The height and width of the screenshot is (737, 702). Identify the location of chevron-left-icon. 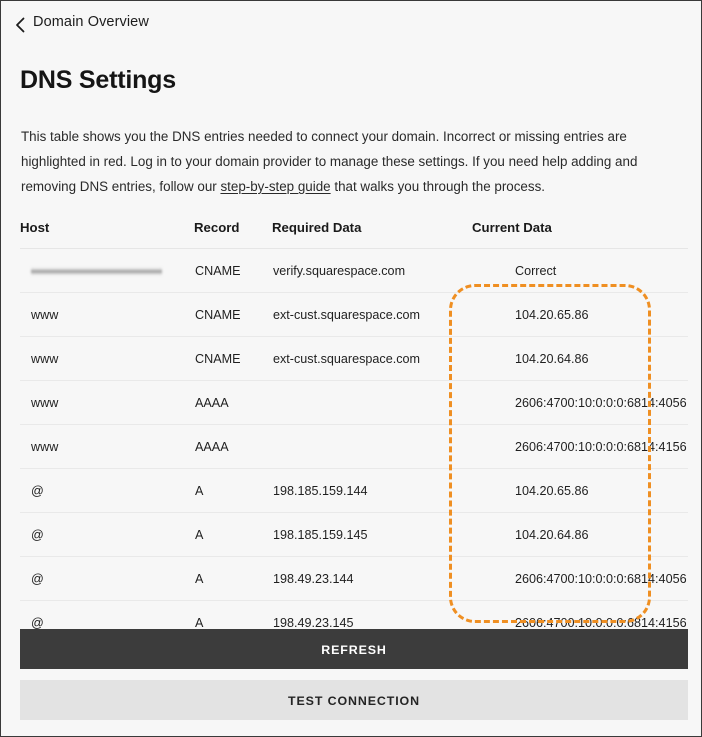
(20, 24).